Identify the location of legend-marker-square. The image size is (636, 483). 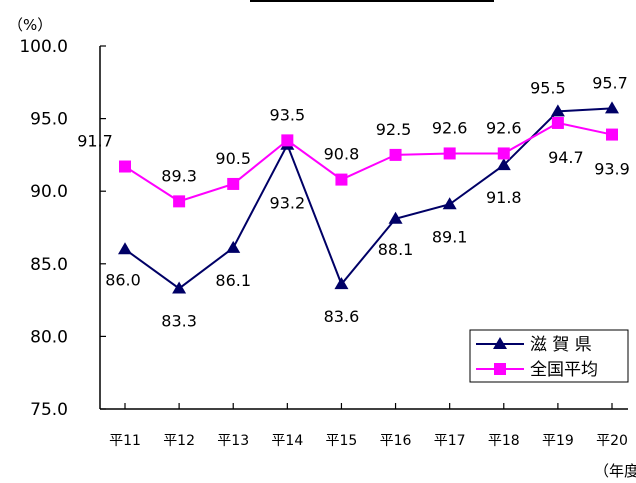
(500, 369).